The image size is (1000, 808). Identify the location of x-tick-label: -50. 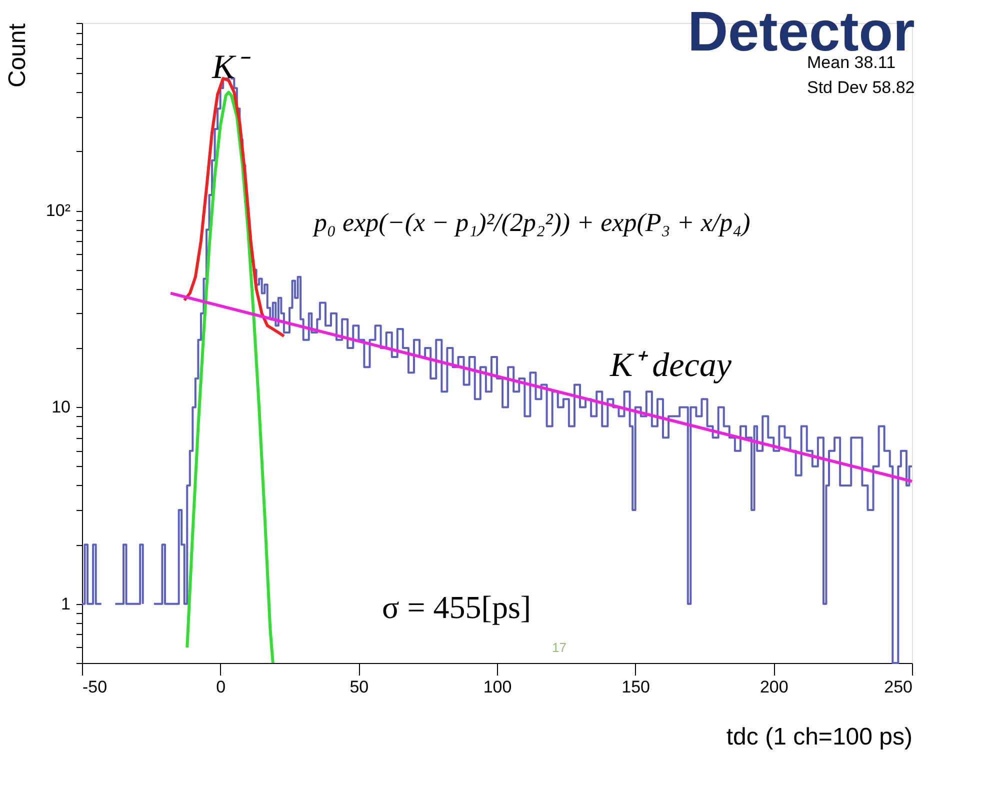
(95, 687).